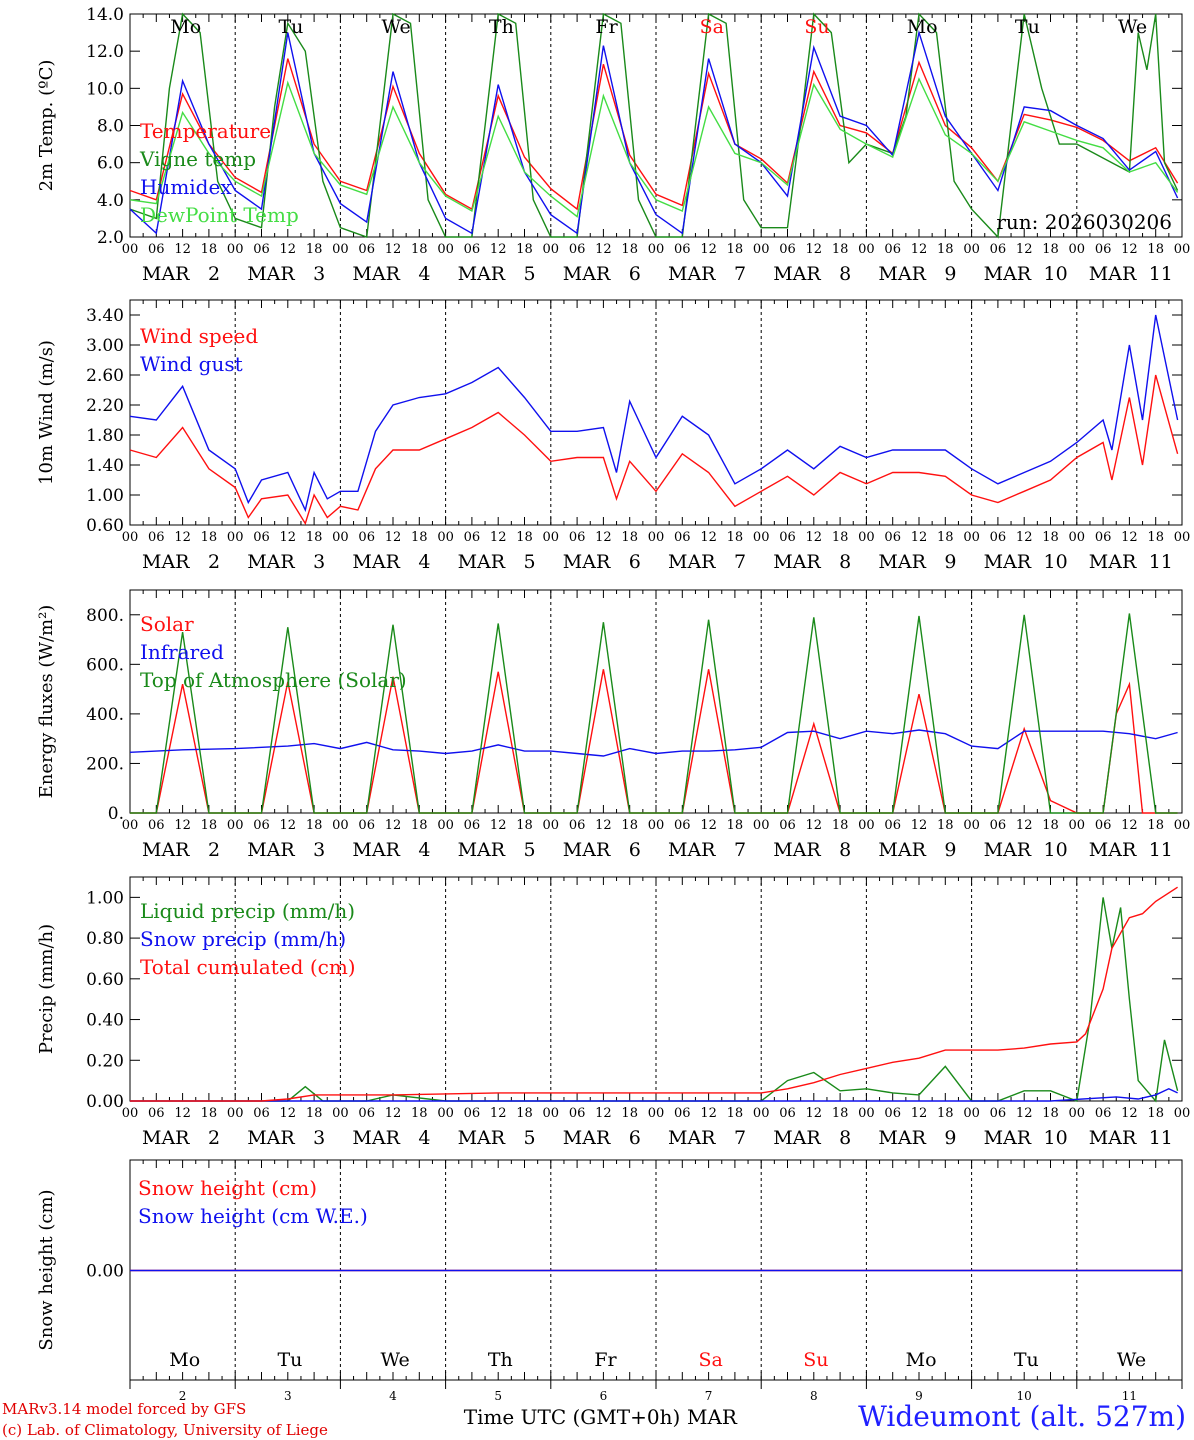 The height and width of the screenshot is (1440, 1194). What do you see at coordinates (199, 336) in the screenshot?
I see `legend-entry: Wind speed` at bounding box center [199, 336].